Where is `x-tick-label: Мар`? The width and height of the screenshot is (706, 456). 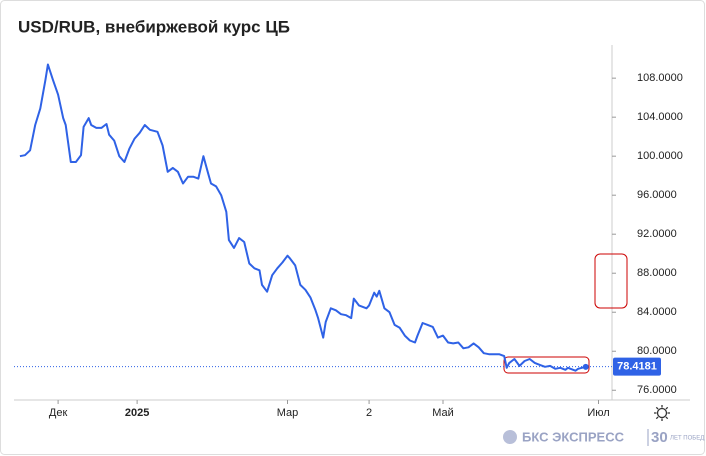 x-tick-label: Мар is located at coordinates (288, 413).